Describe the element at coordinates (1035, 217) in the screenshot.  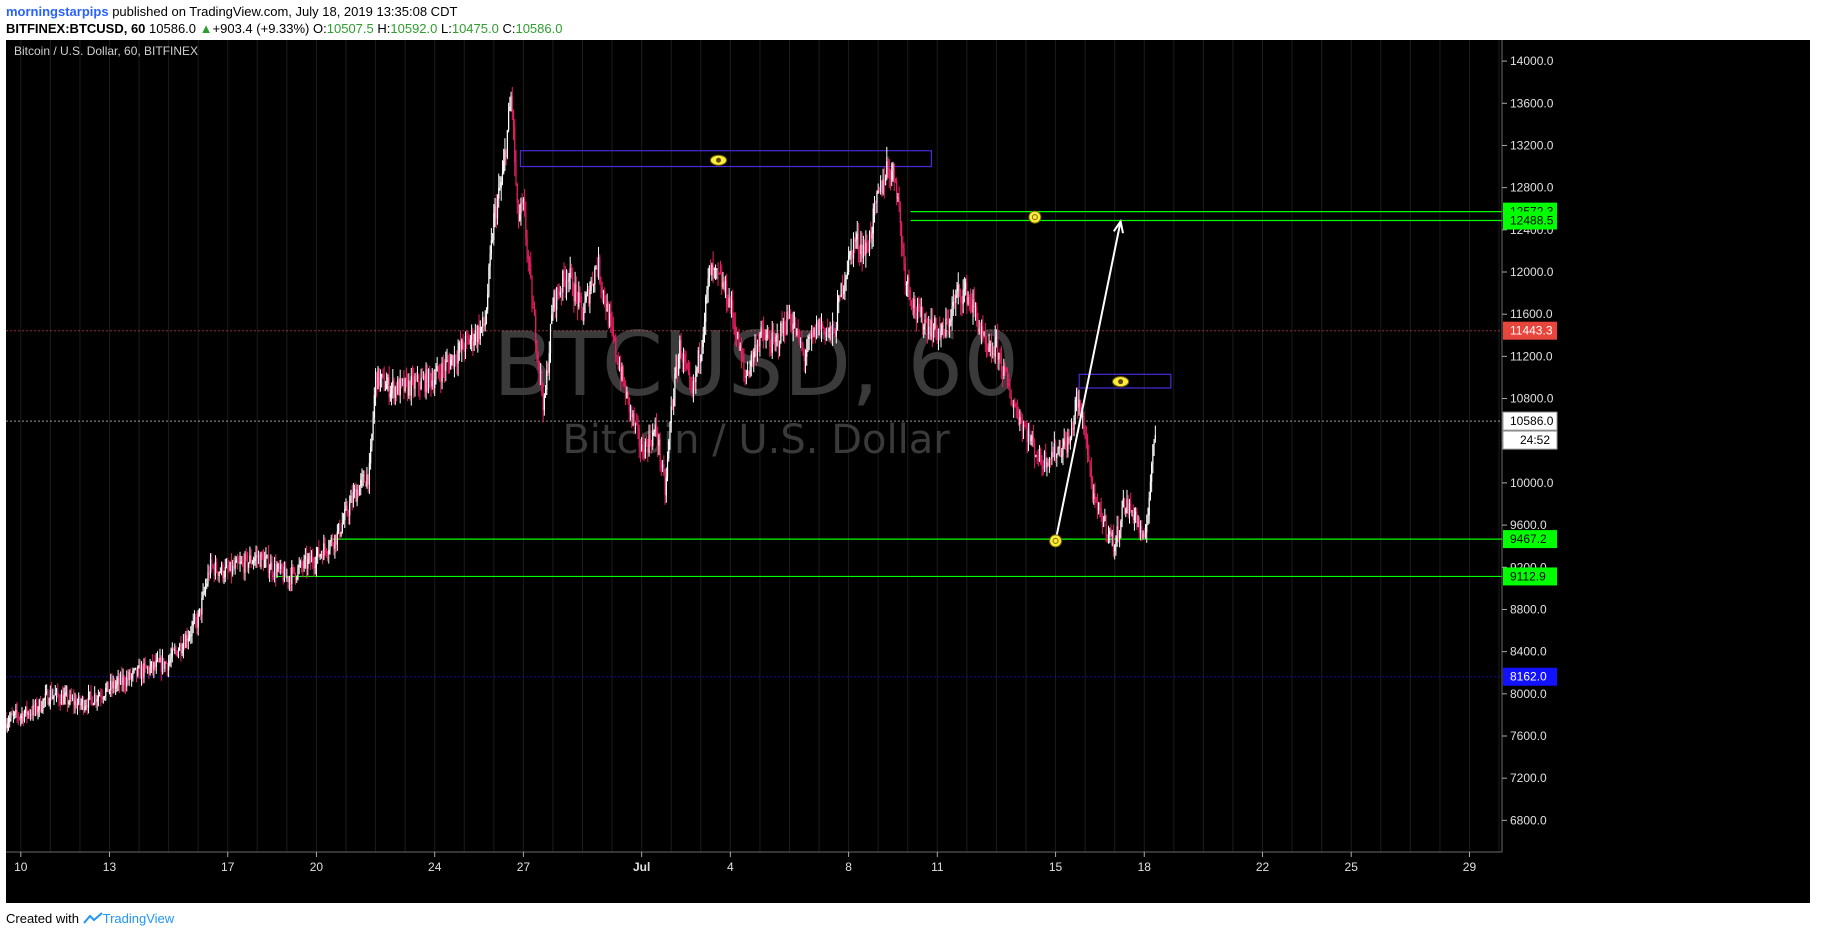
I see `target-icon` at that location.